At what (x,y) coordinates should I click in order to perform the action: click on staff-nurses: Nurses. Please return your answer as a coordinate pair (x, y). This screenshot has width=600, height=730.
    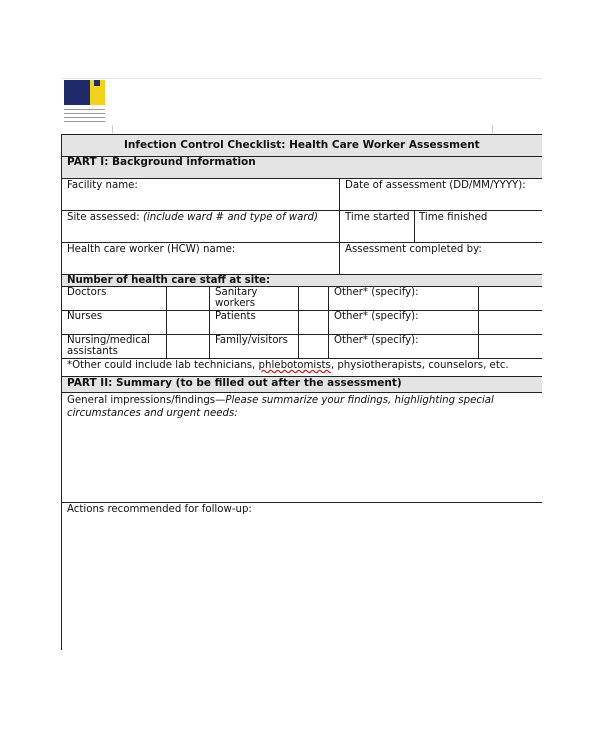
    Looking at the image, I should click on (85, 316).